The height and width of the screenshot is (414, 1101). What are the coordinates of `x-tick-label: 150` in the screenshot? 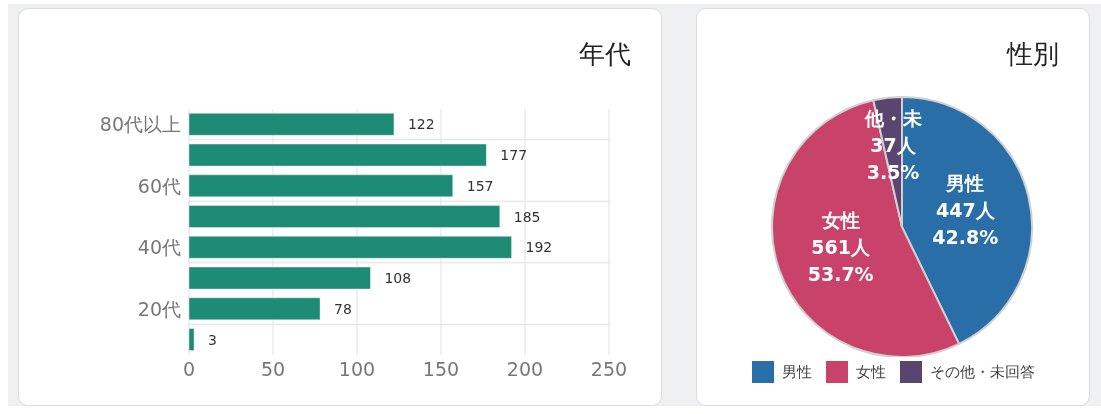 It's located at (441, 369).